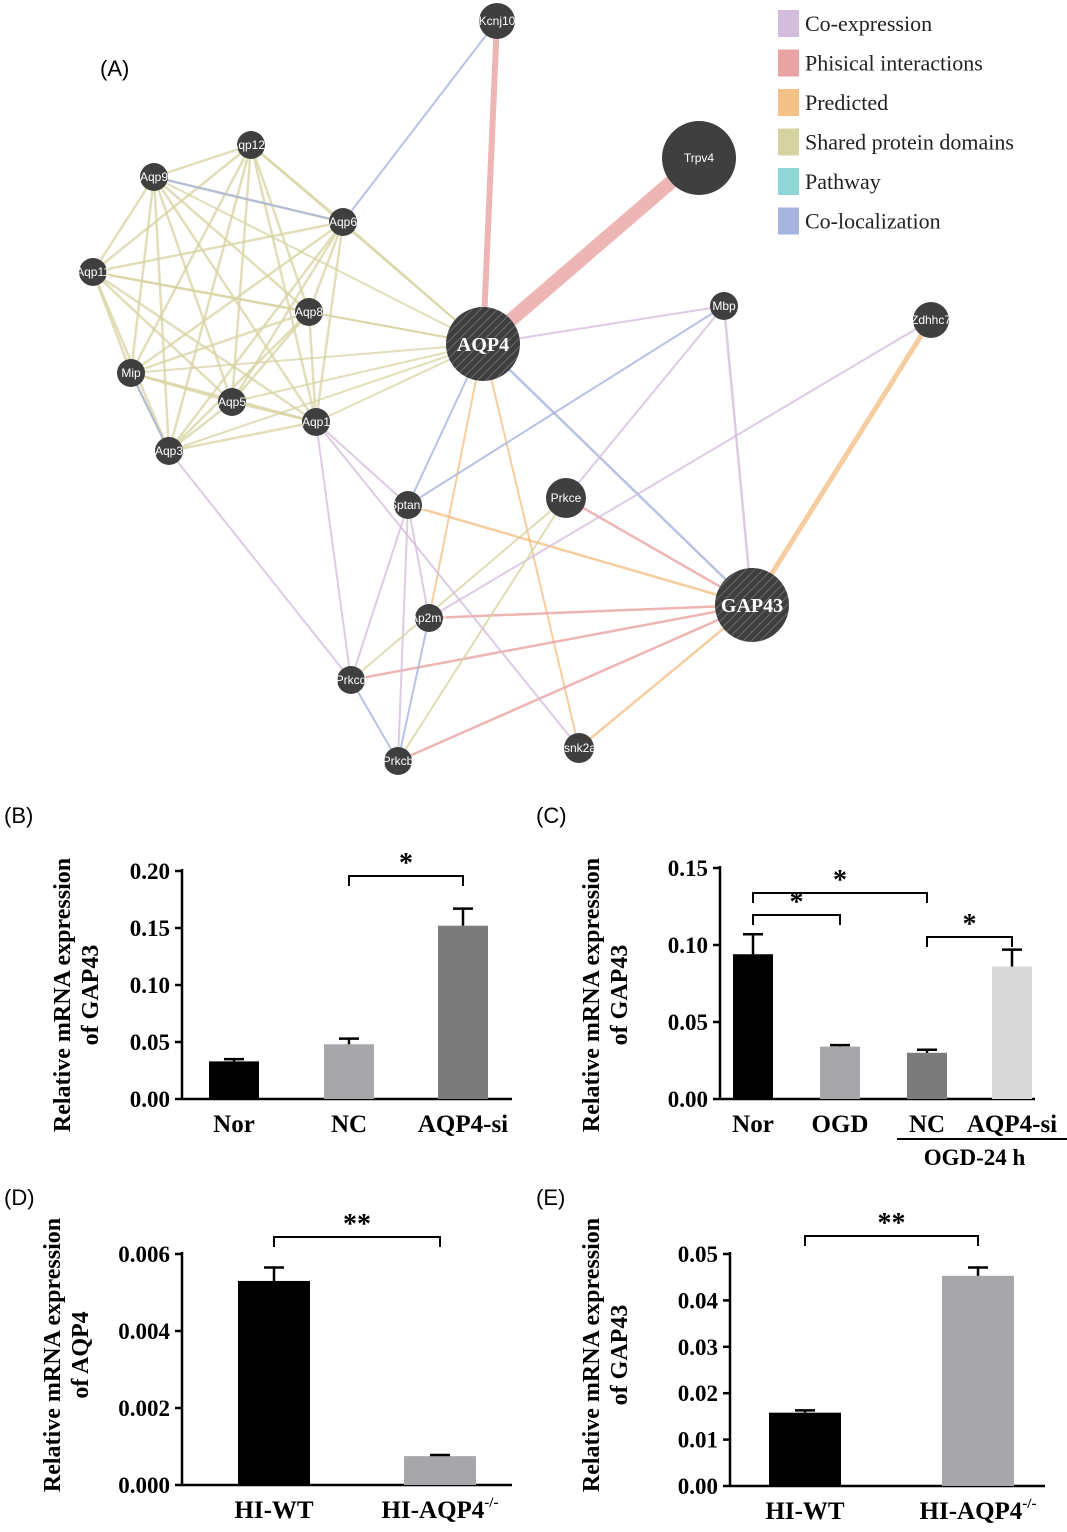 This screenshot has height=1532, width=1067. What do you see at coordinates (843, 181) in the screenshot?
I see `legend-label-pathway: Pathway` at bounding box center [843, 181].